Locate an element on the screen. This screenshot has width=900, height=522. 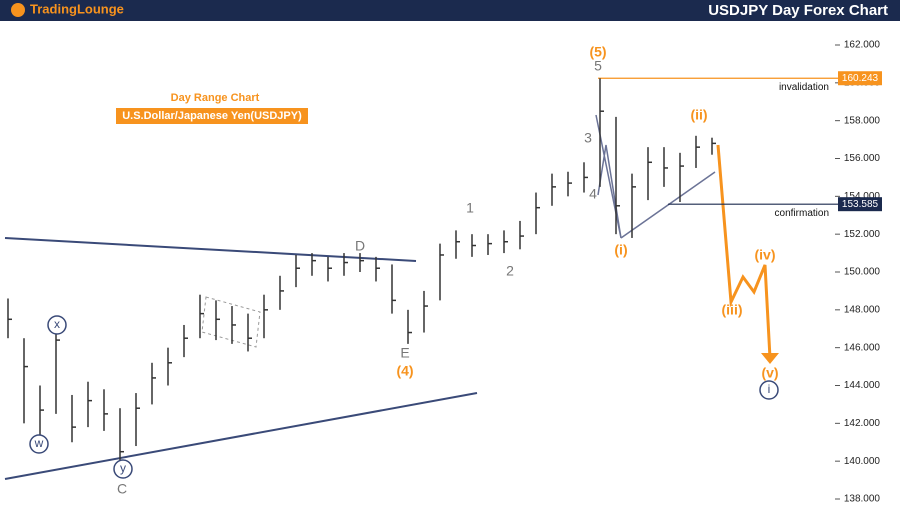
header-title: USDJPY Day Forex Chart is located at coordinates (798, 10).